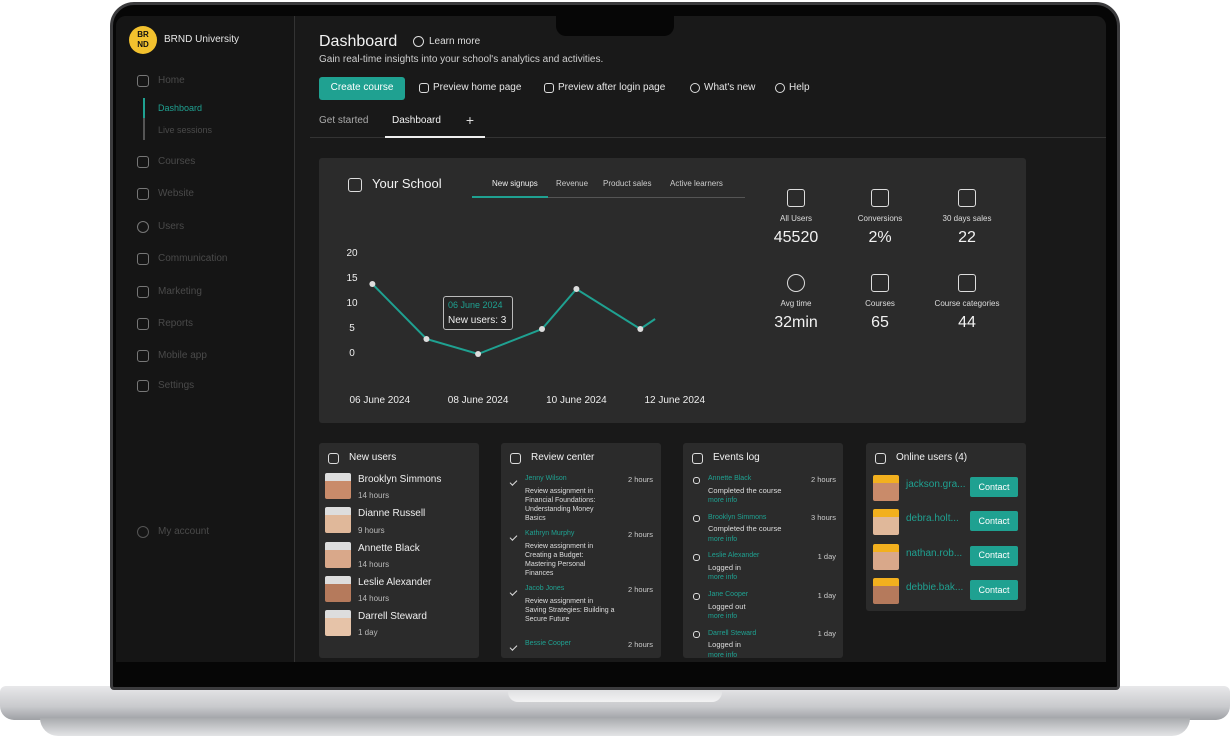 This screenshot has width=1230, height=740. I want to click on stat-label: All Users, so click(796, 219).